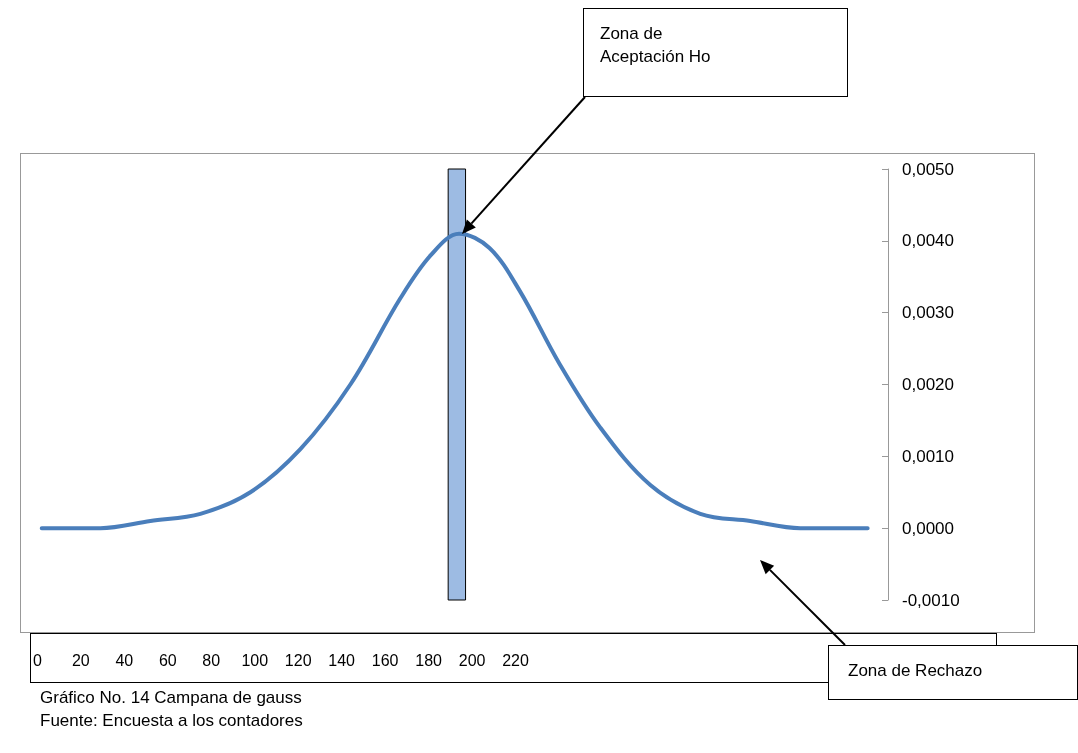 This screenshot has width=1078, height=753. I want to click on x-tick-label: 40, so click(124, 660).